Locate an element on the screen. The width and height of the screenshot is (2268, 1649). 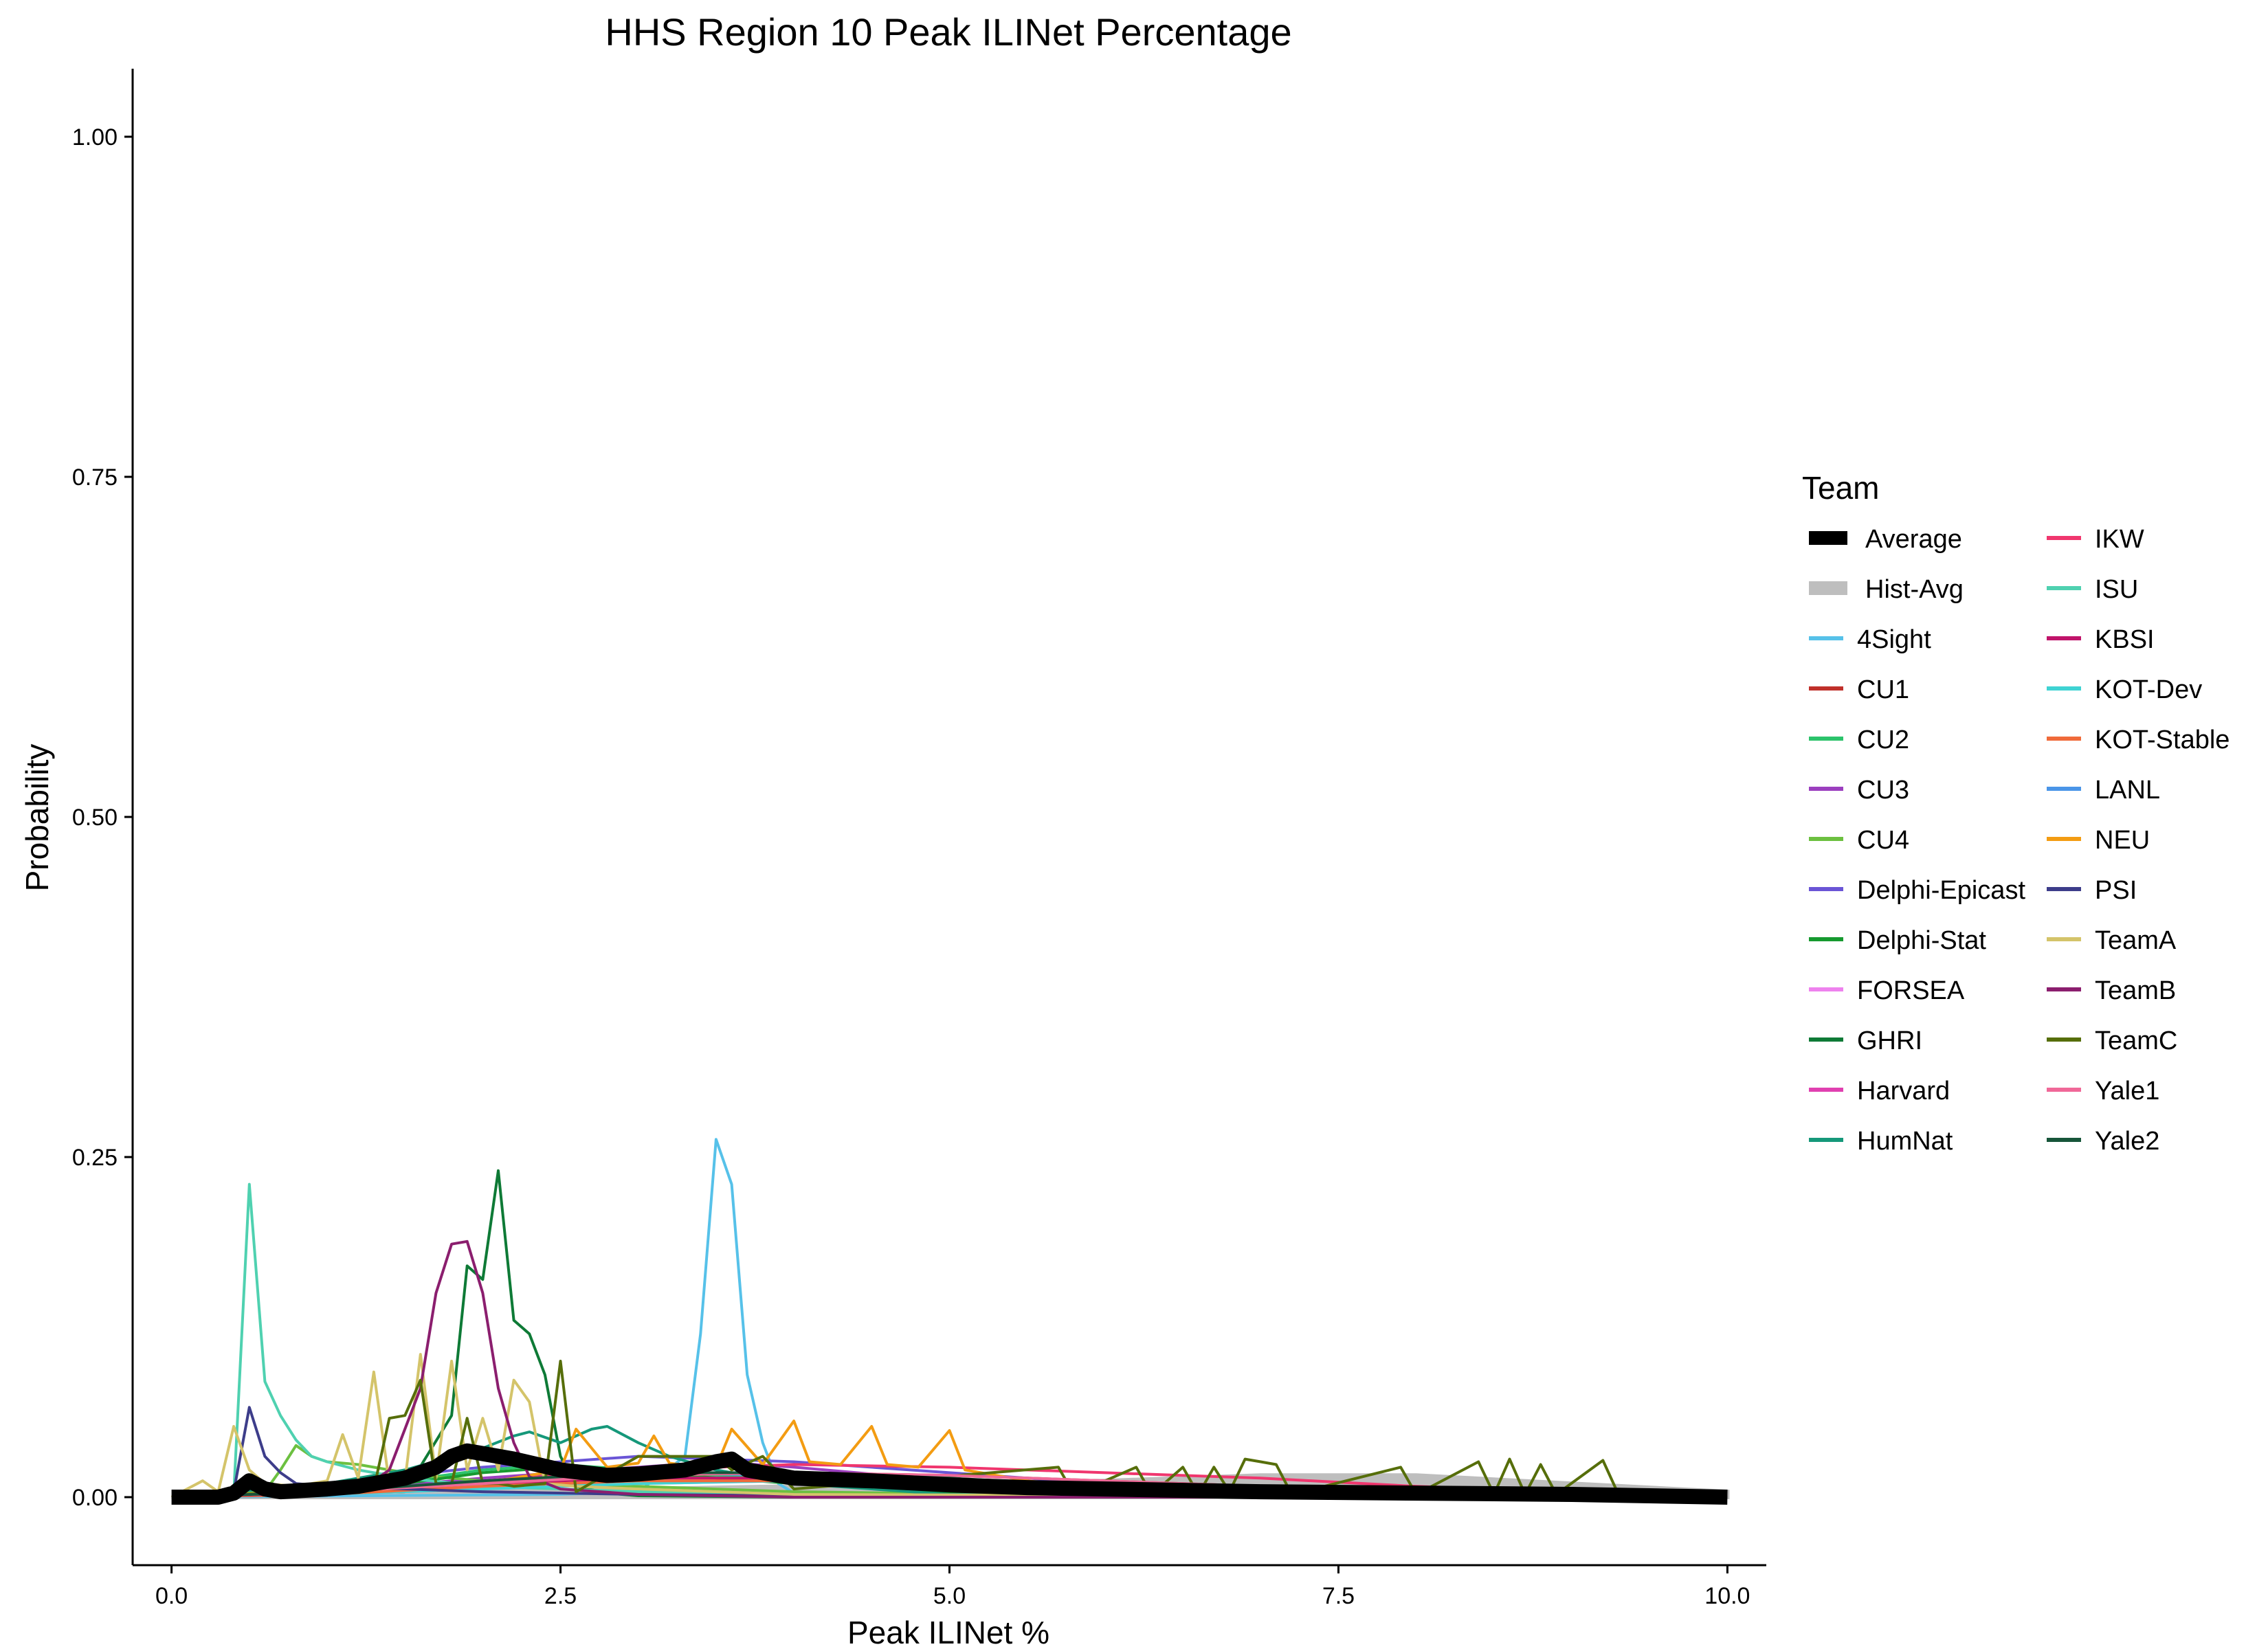
legend-label: Delphi-Stat is located at coordinates (1921, 940).